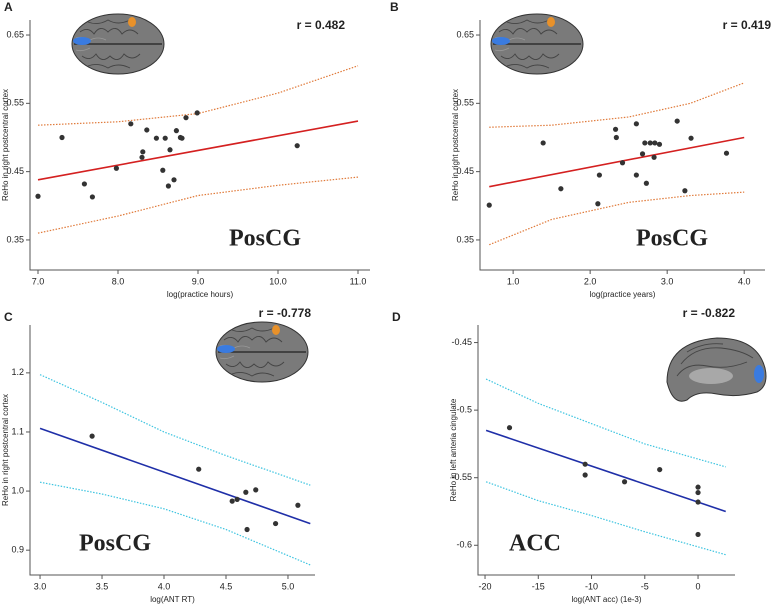 The width and height of the screenshot is (775, 614). What do you see at coordinates (698, 586) in the screenshot?
I see `x-tick-label: 0` at bounding box center [698, 586].